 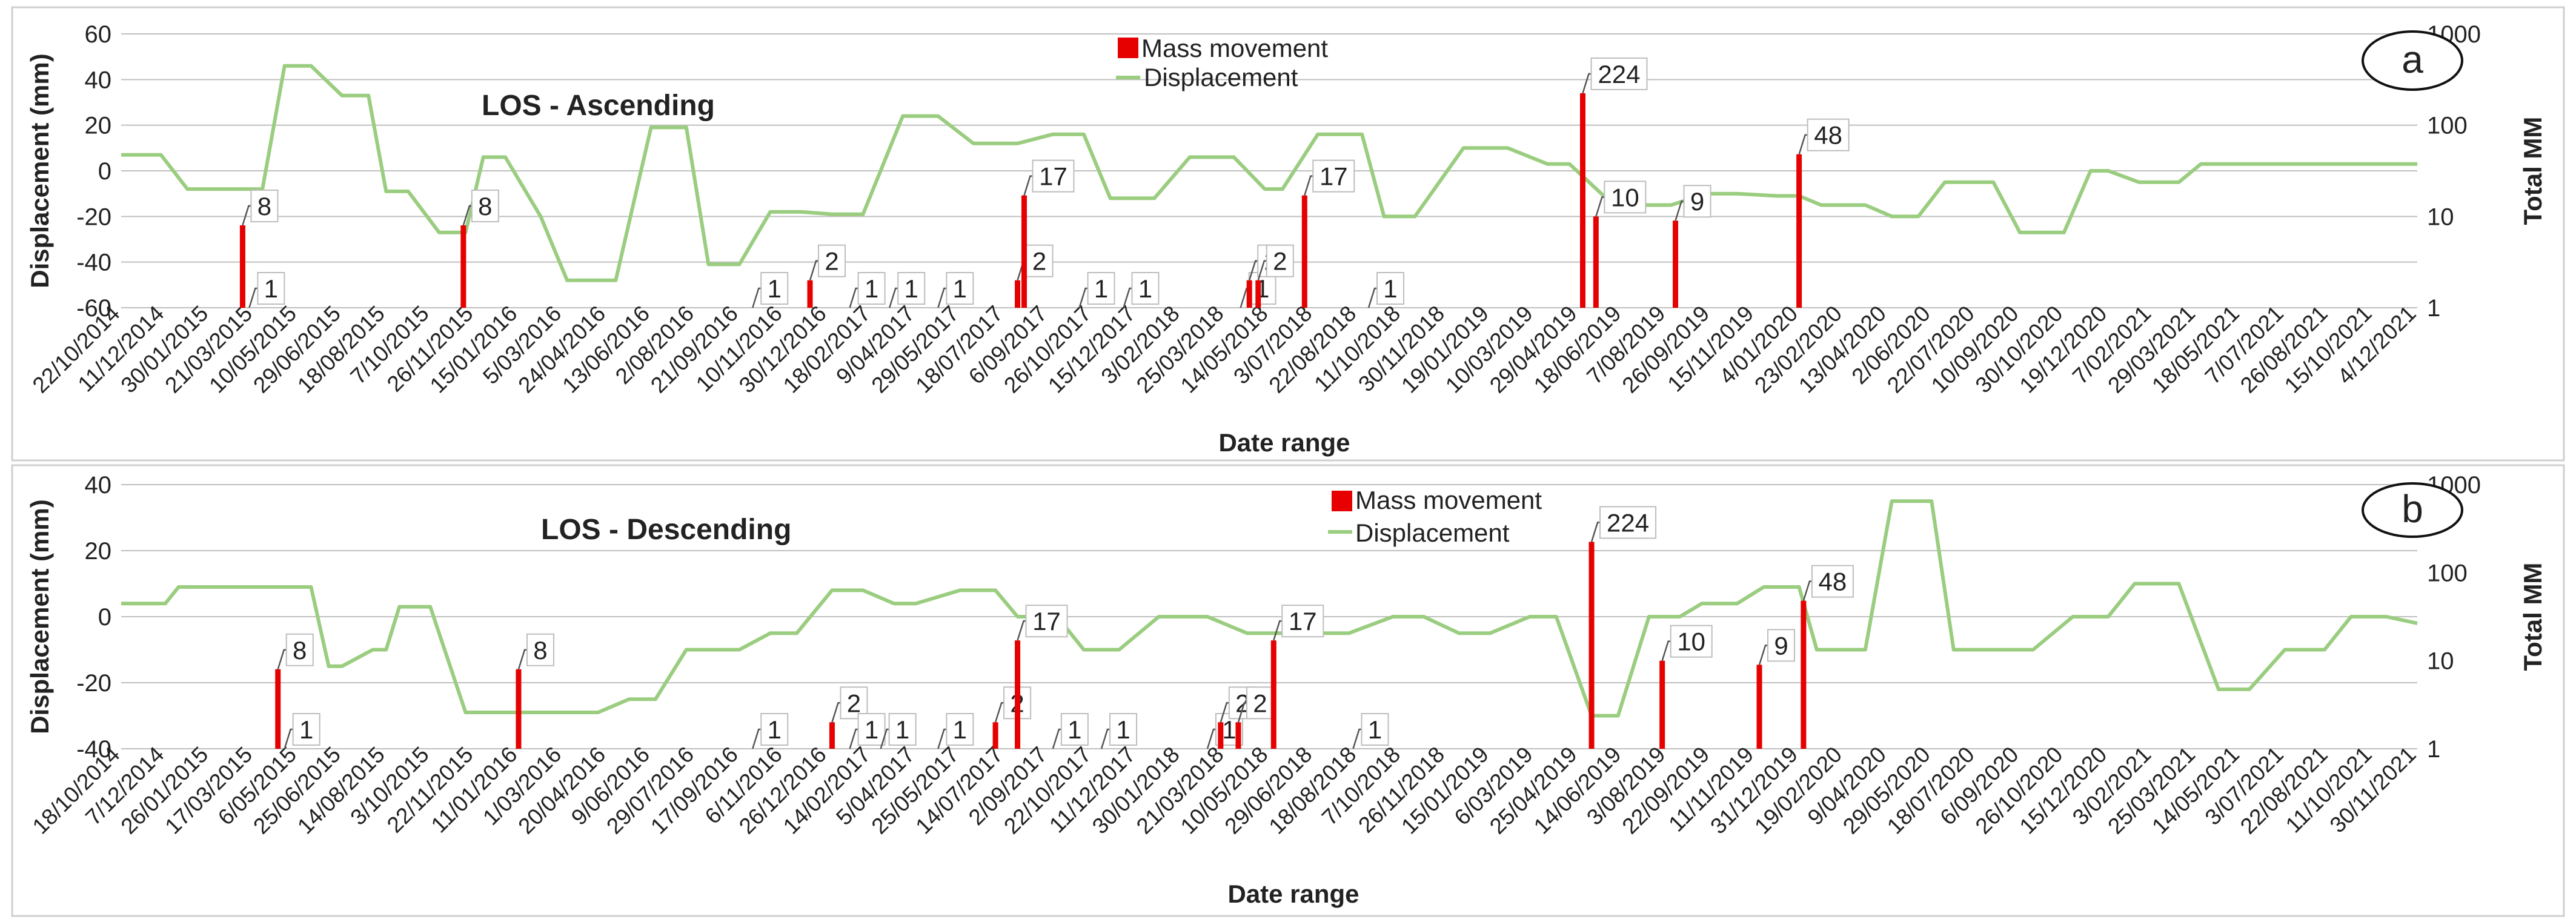 I want to click on panel-letter: b, so click(x=2412, y=509).